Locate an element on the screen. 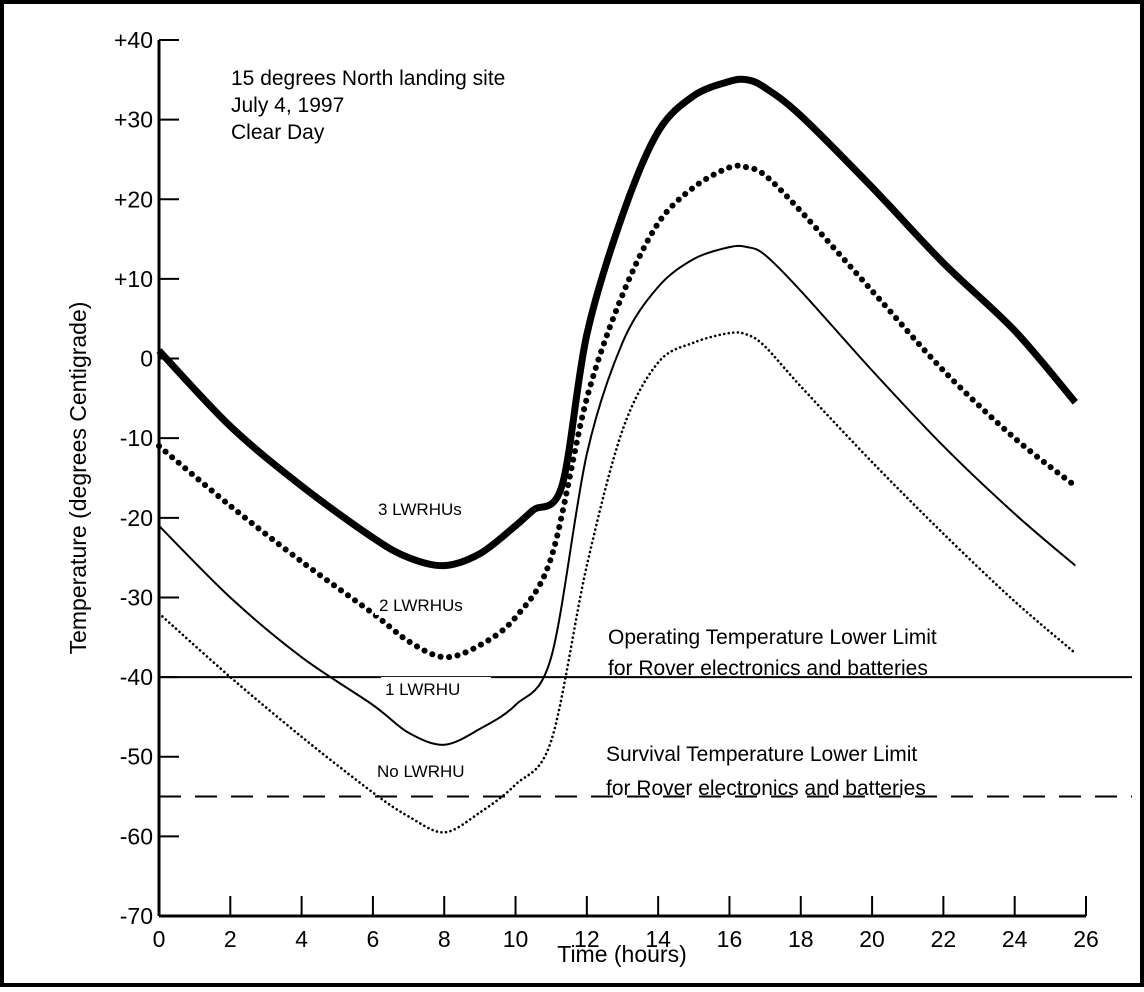 This screenshot has height=992, width=1144. y-tick-label: +30 is located at coordinates (133, 120).